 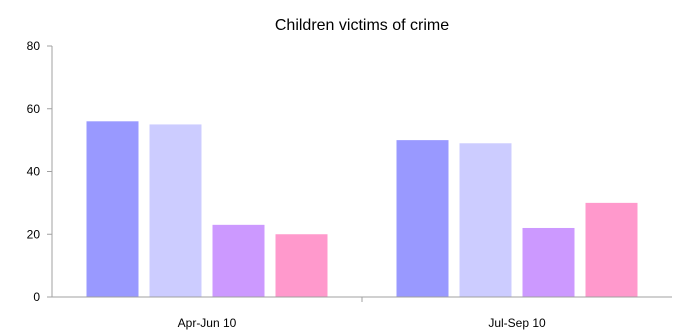 I want to click on x-tick-label: Jul-Sep 10, so click(x=517, y=323).